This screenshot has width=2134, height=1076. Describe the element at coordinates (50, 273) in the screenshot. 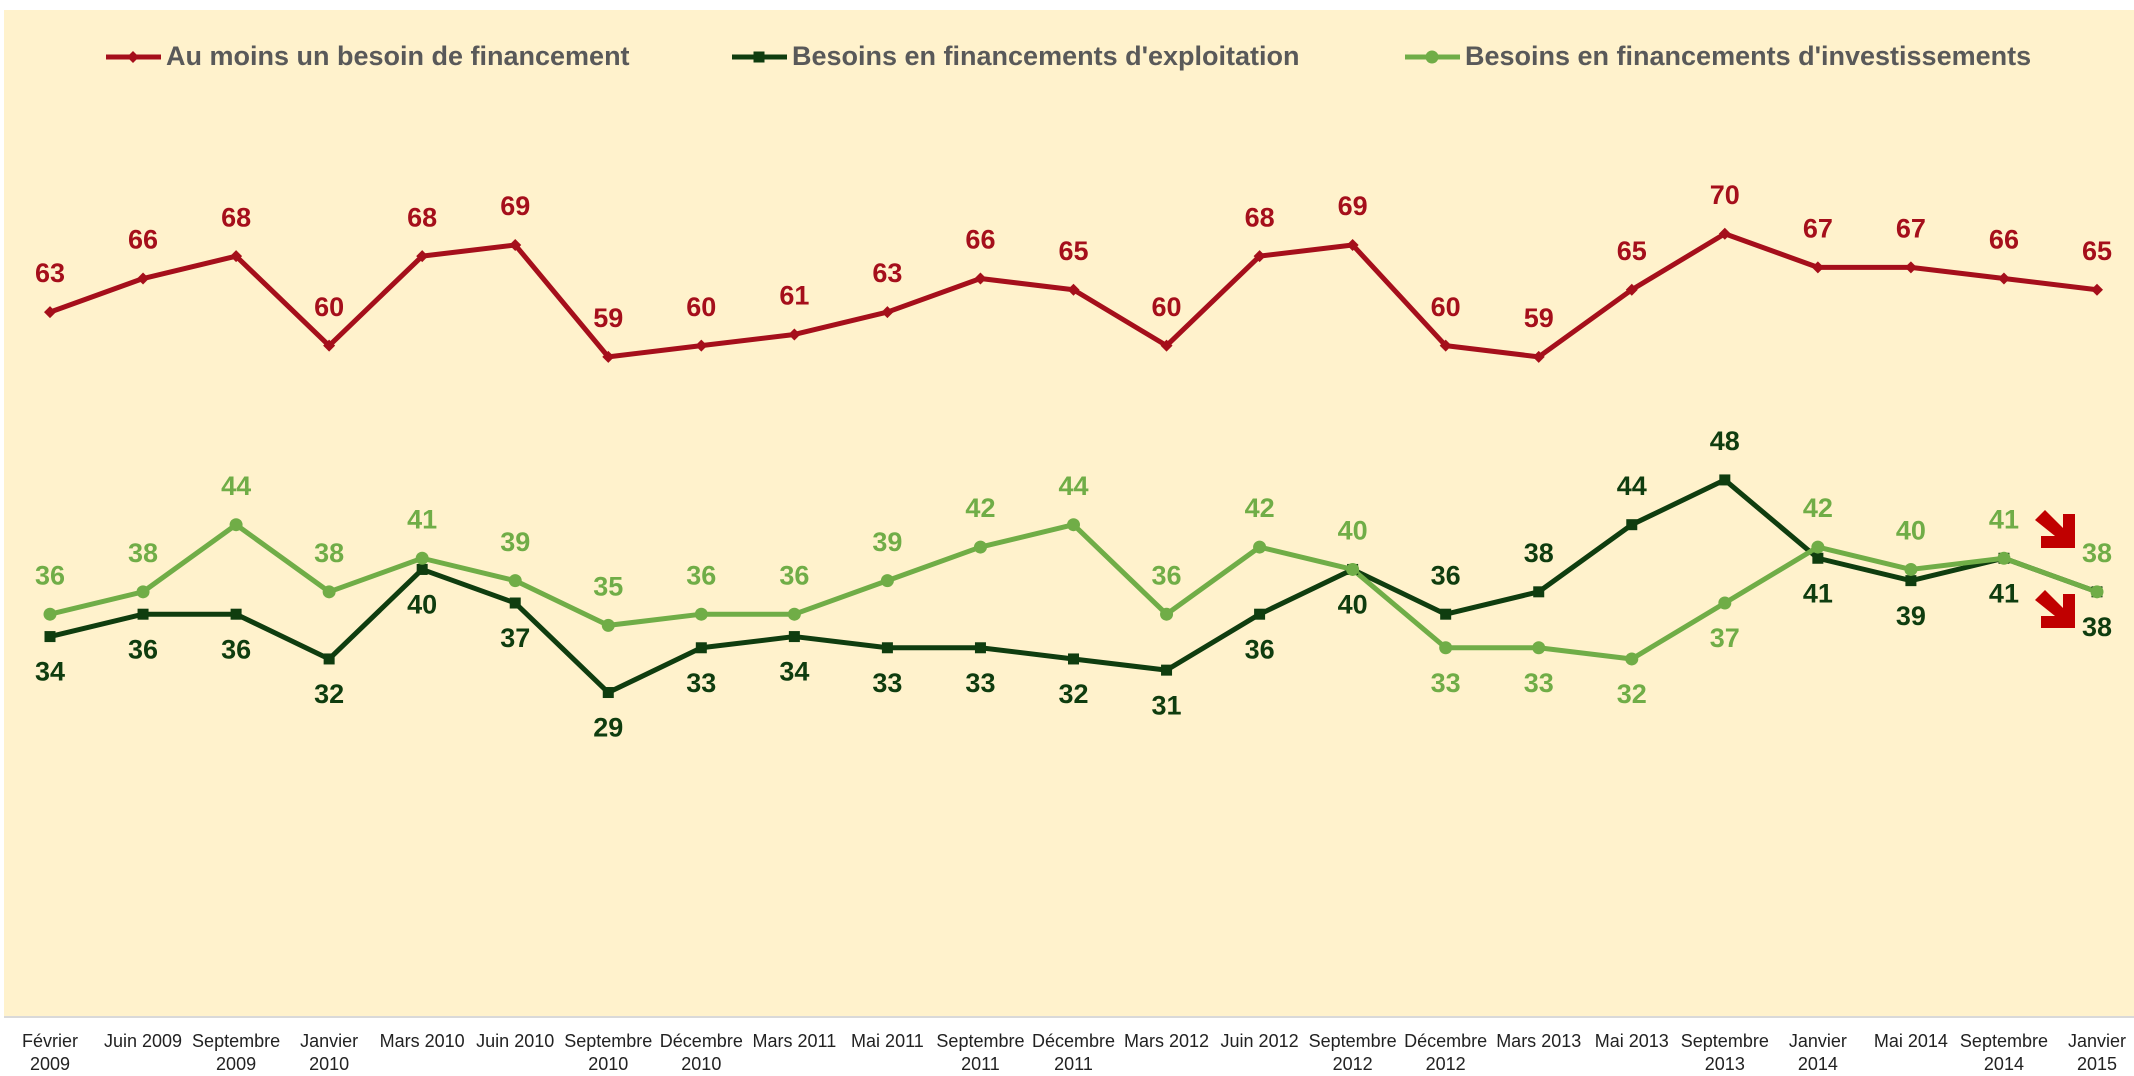

I see `data-label: 63` at that location.